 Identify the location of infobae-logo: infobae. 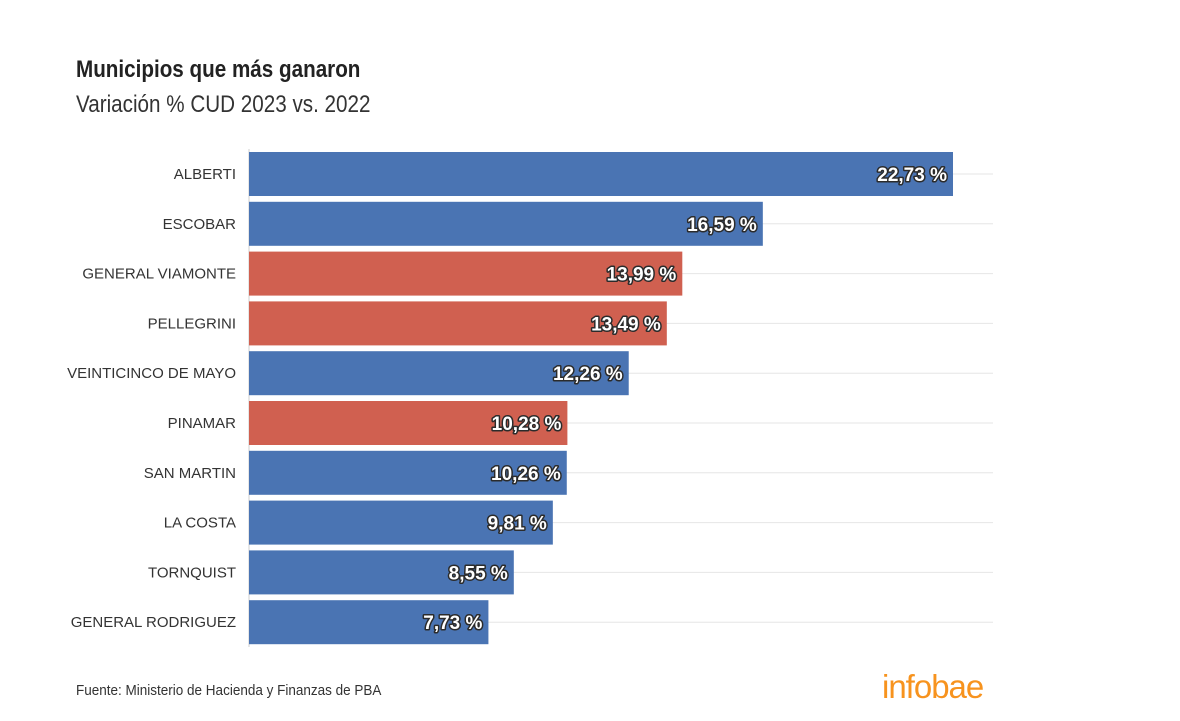
(933, 686).